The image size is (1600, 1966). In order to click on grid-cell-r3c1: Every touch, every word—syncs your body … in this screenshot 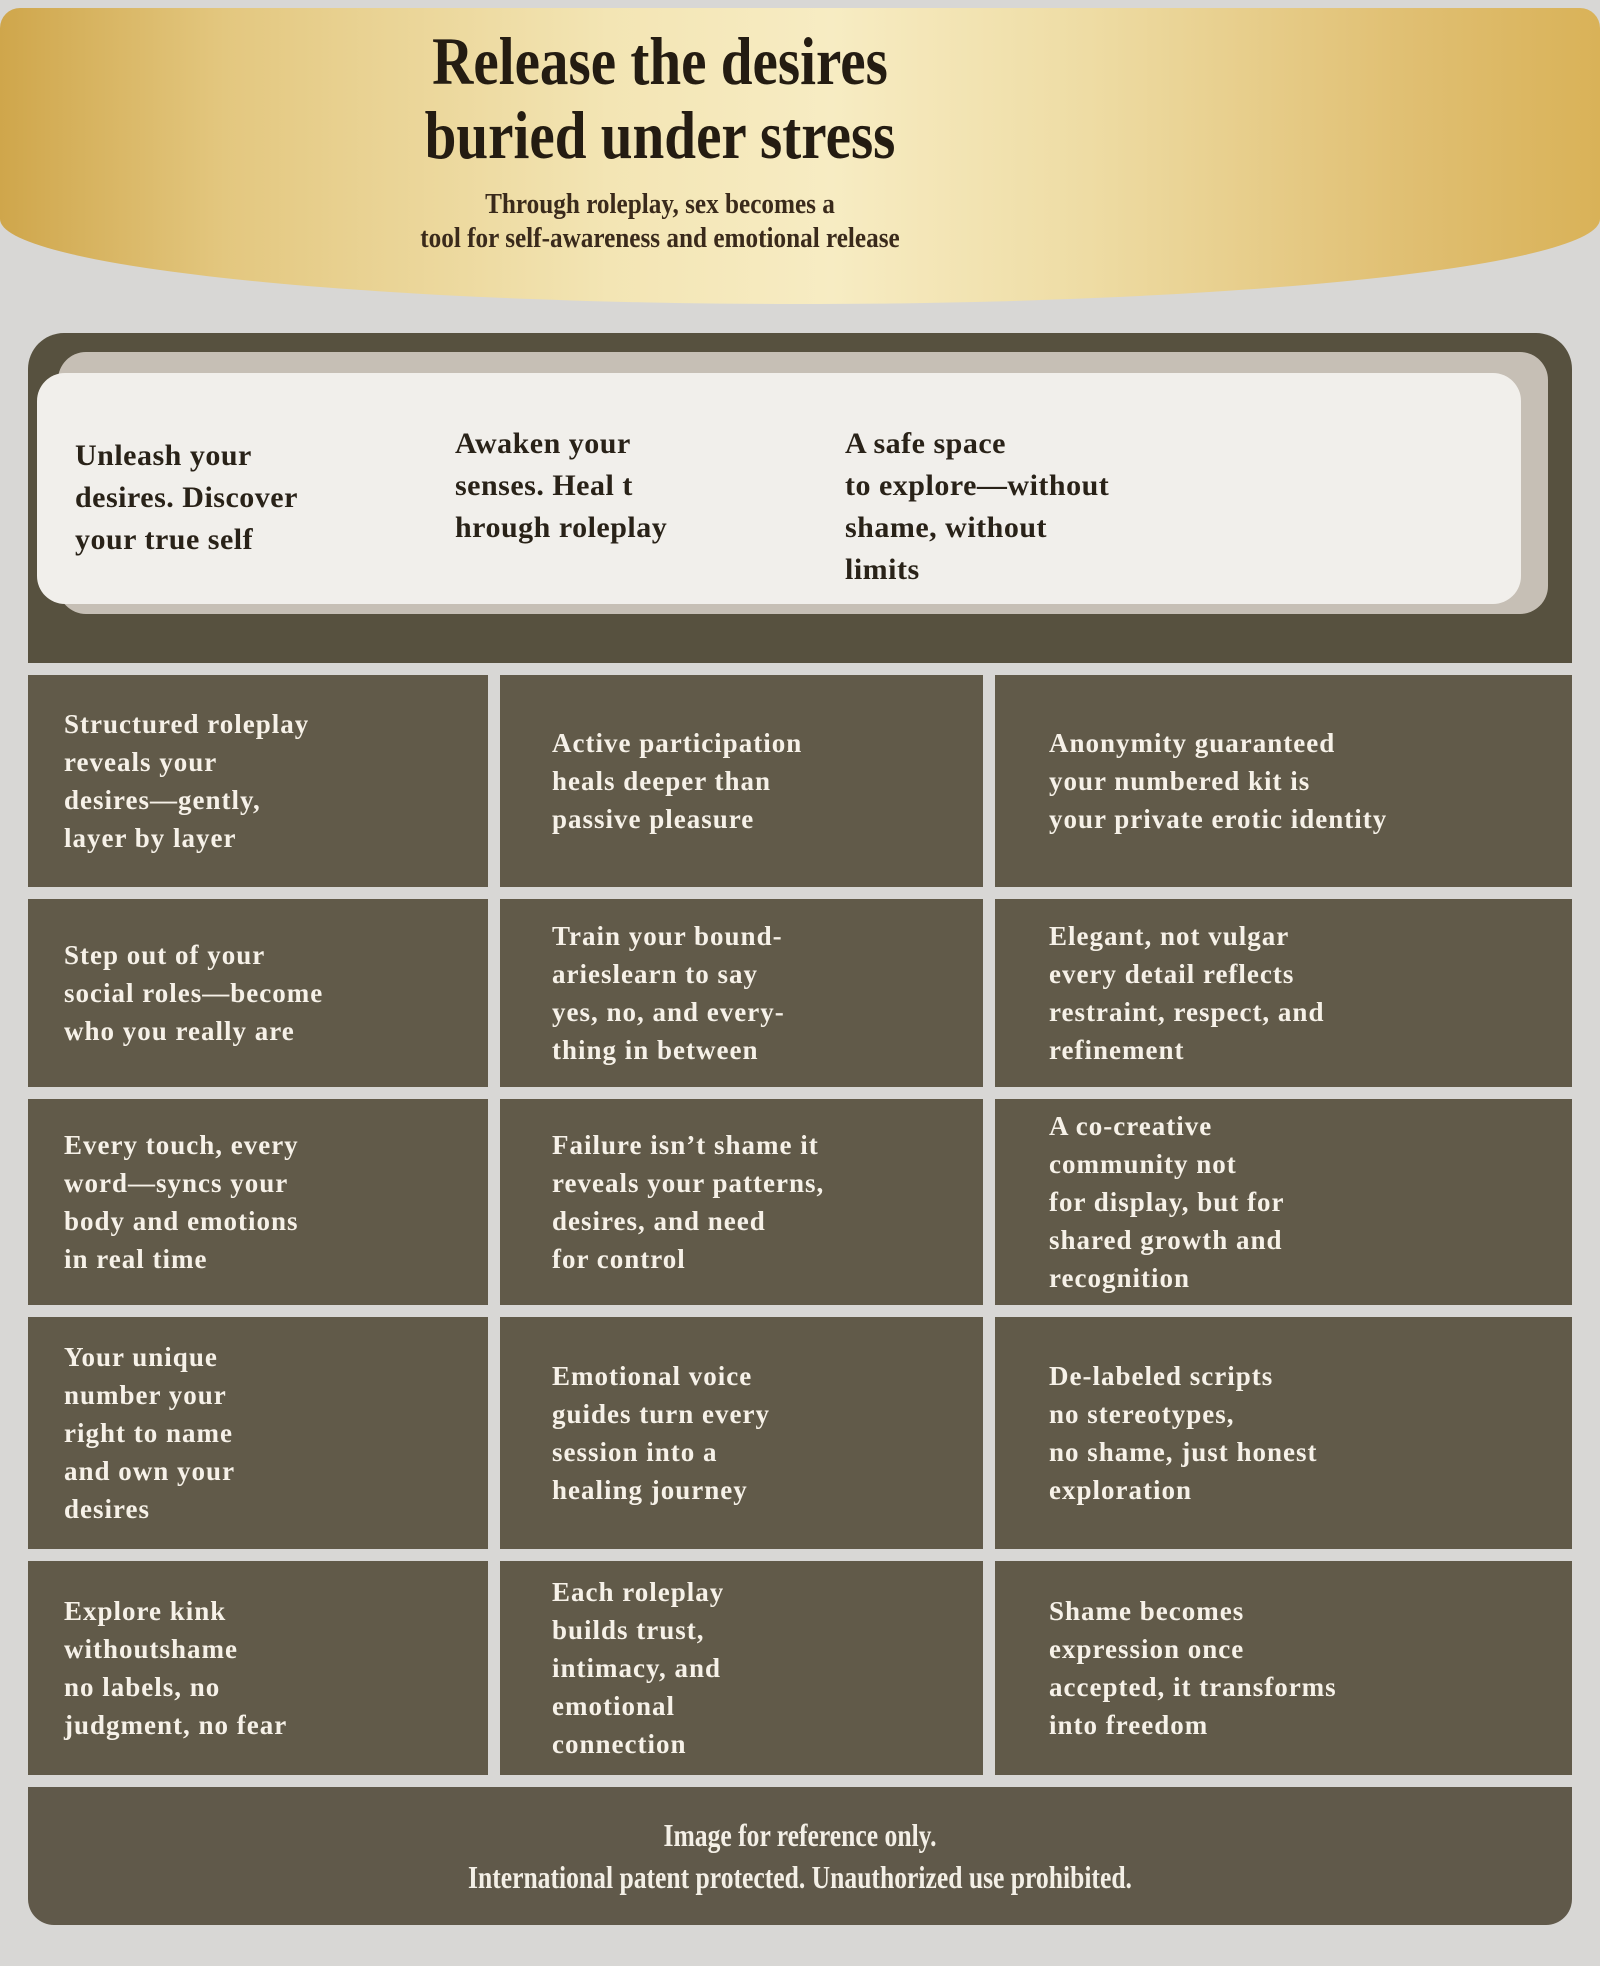, I will do `click(258, 1202)`.